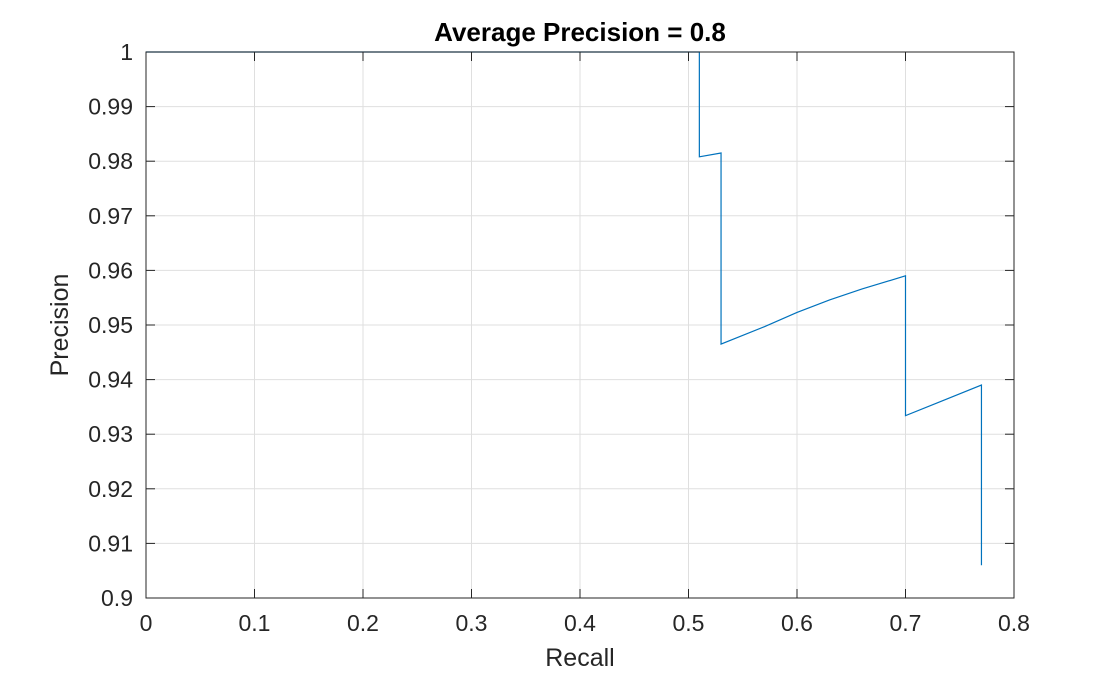 The width and height of the screenshot is (1120, 674). What do you see at coordinates (689, 623) in the screenshot?
I see `x-tick-label: 0.5` at bounding box center [689, 623].